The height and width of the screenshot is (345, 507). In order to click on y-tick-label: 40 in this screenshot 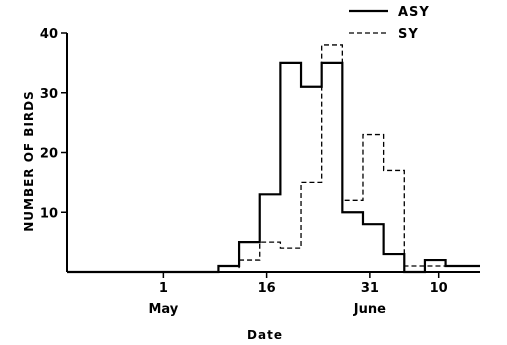, I will do `click(49, 34)`.